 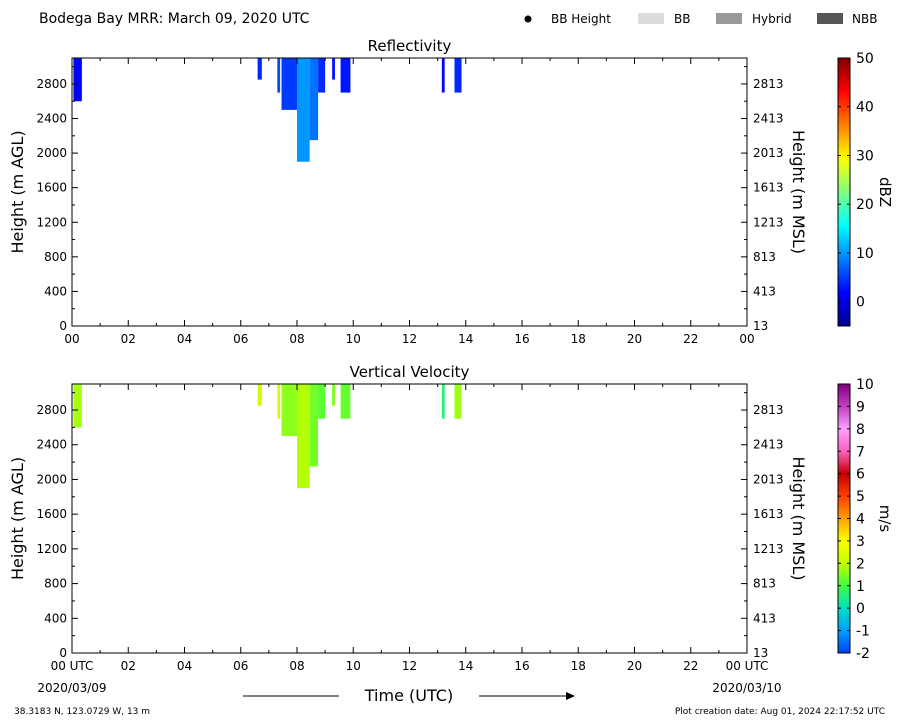 What do you see at coordinates (410, 372) in the screenshot?
I see `panel-title: Vertical Velocity` at bounding box center [410, 372].